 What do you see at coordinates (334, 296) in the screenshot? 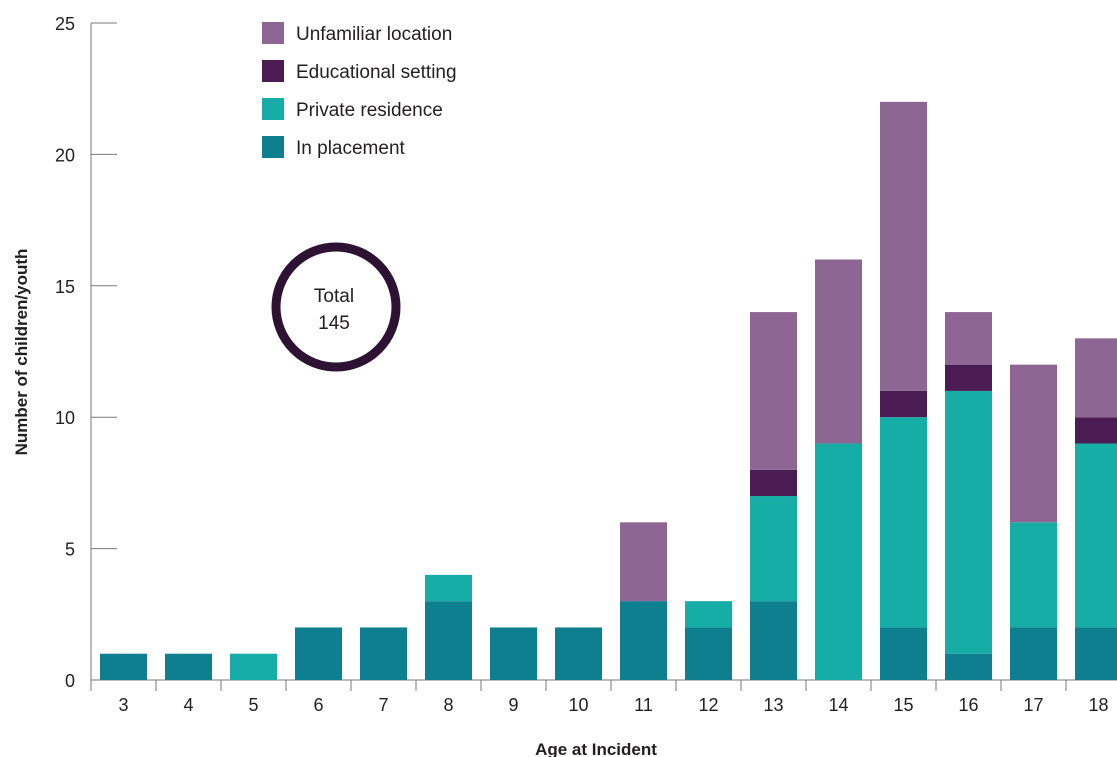
I see `total-badge-label: Total` at bounding box center [334, 296].